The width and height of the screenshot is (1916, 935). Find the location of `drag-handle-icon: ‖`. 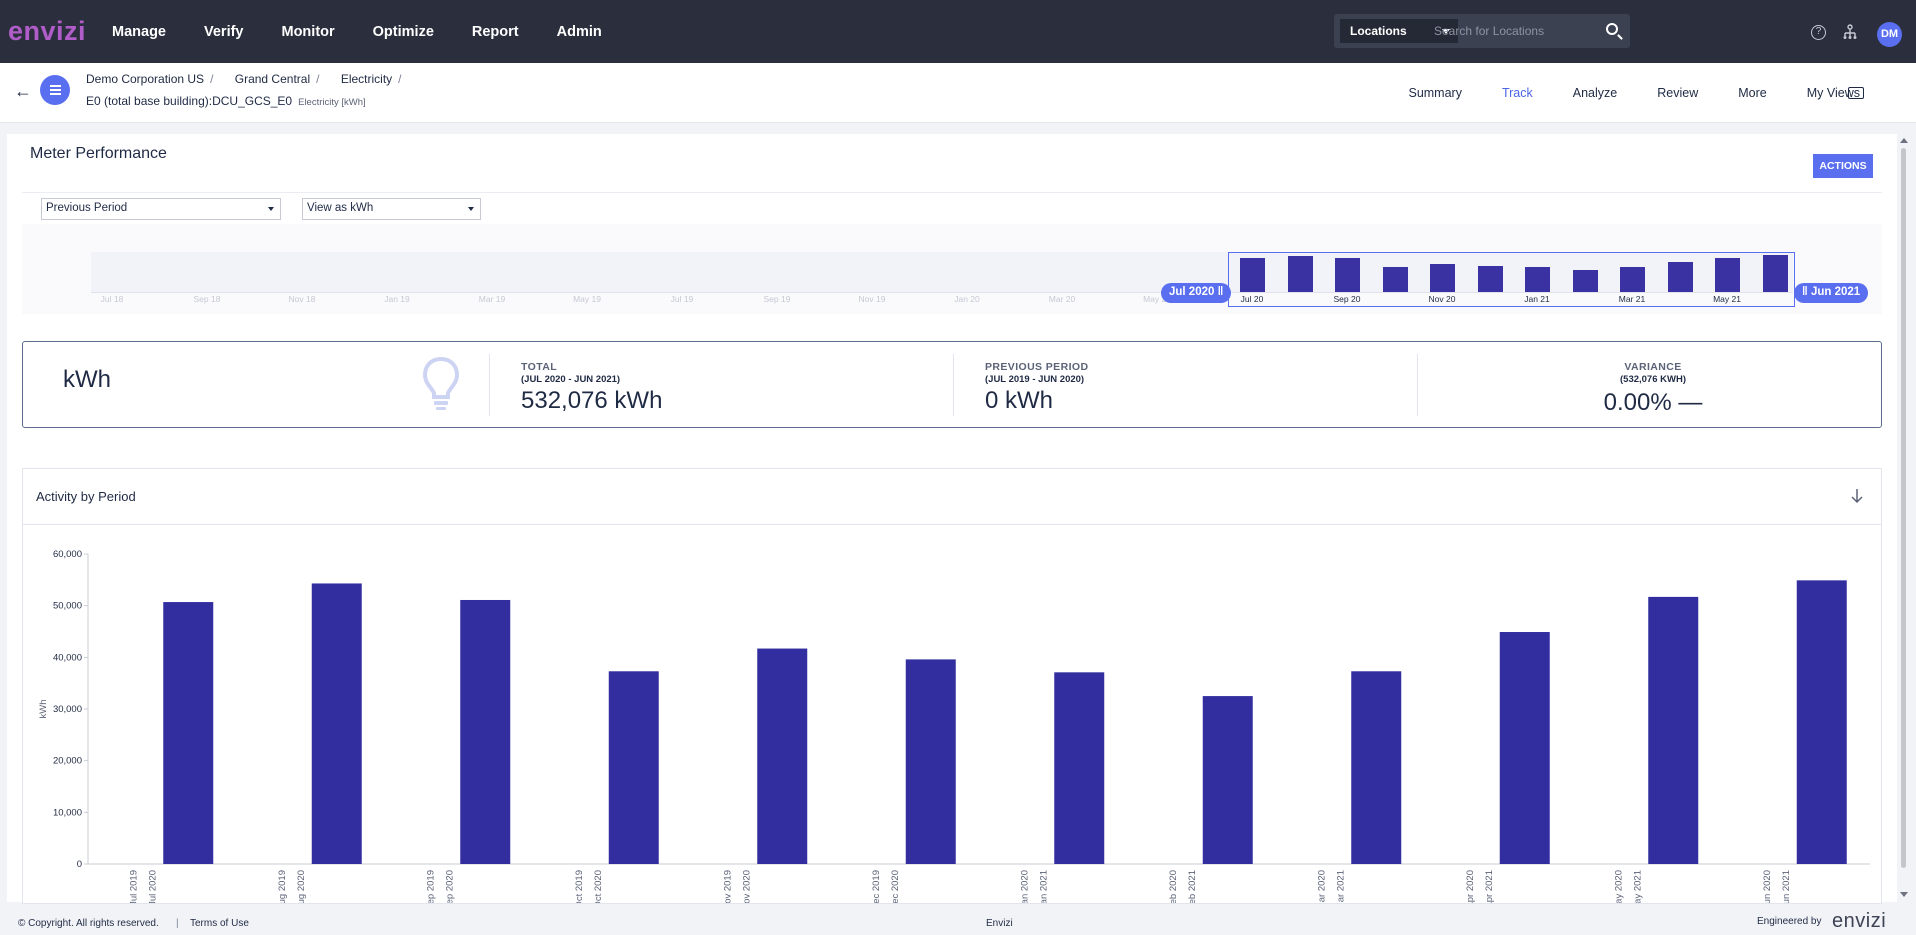

drag-handle-icon: ‖ is located at coordinates (1220, 292).